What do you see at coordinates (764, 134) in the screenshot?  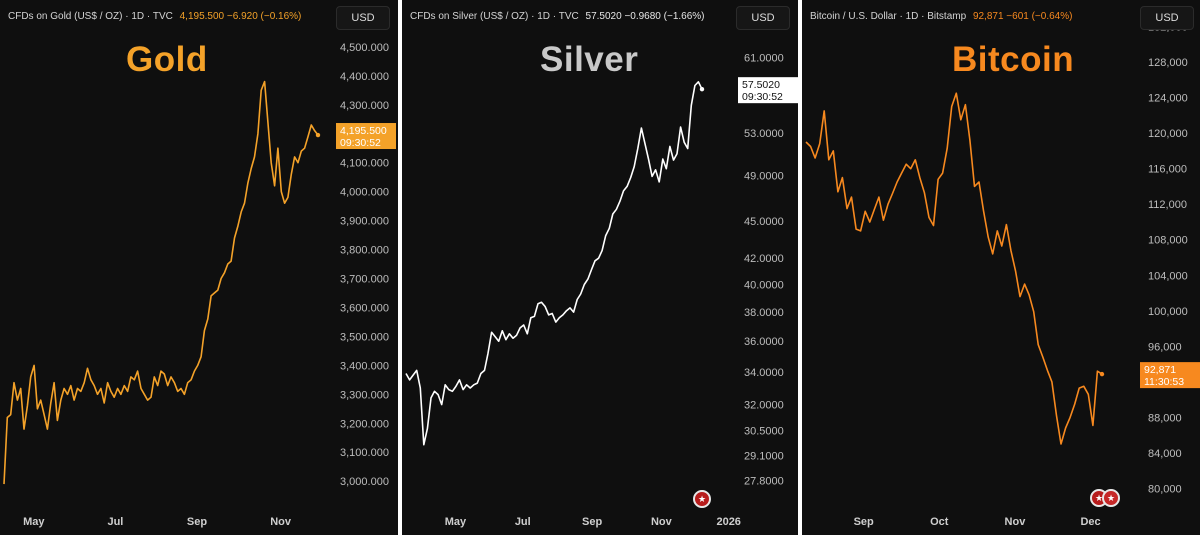 I see `y-tick-label: 53.0000` at bounding box center [764, 134].